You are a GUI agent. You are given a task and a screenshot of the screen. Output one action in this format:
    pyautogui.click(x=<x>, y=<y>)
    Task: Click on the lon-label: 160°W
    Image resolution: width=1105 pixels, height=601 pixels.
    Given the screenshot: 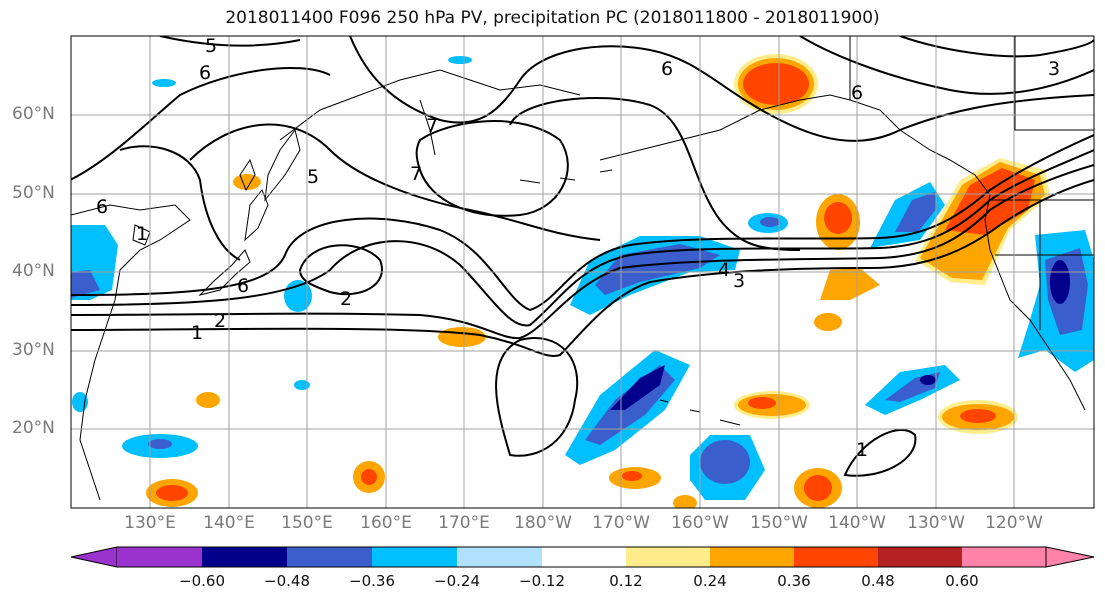 What is the action you would take?
    pyautogui.click(x=700, y=523)
    